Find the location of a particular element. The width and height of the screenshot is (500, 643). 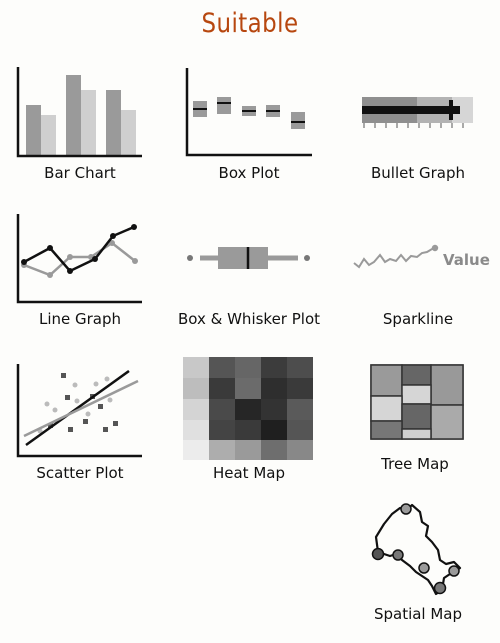

box-whisker-thumbnail is located at coordinates (249, 258).